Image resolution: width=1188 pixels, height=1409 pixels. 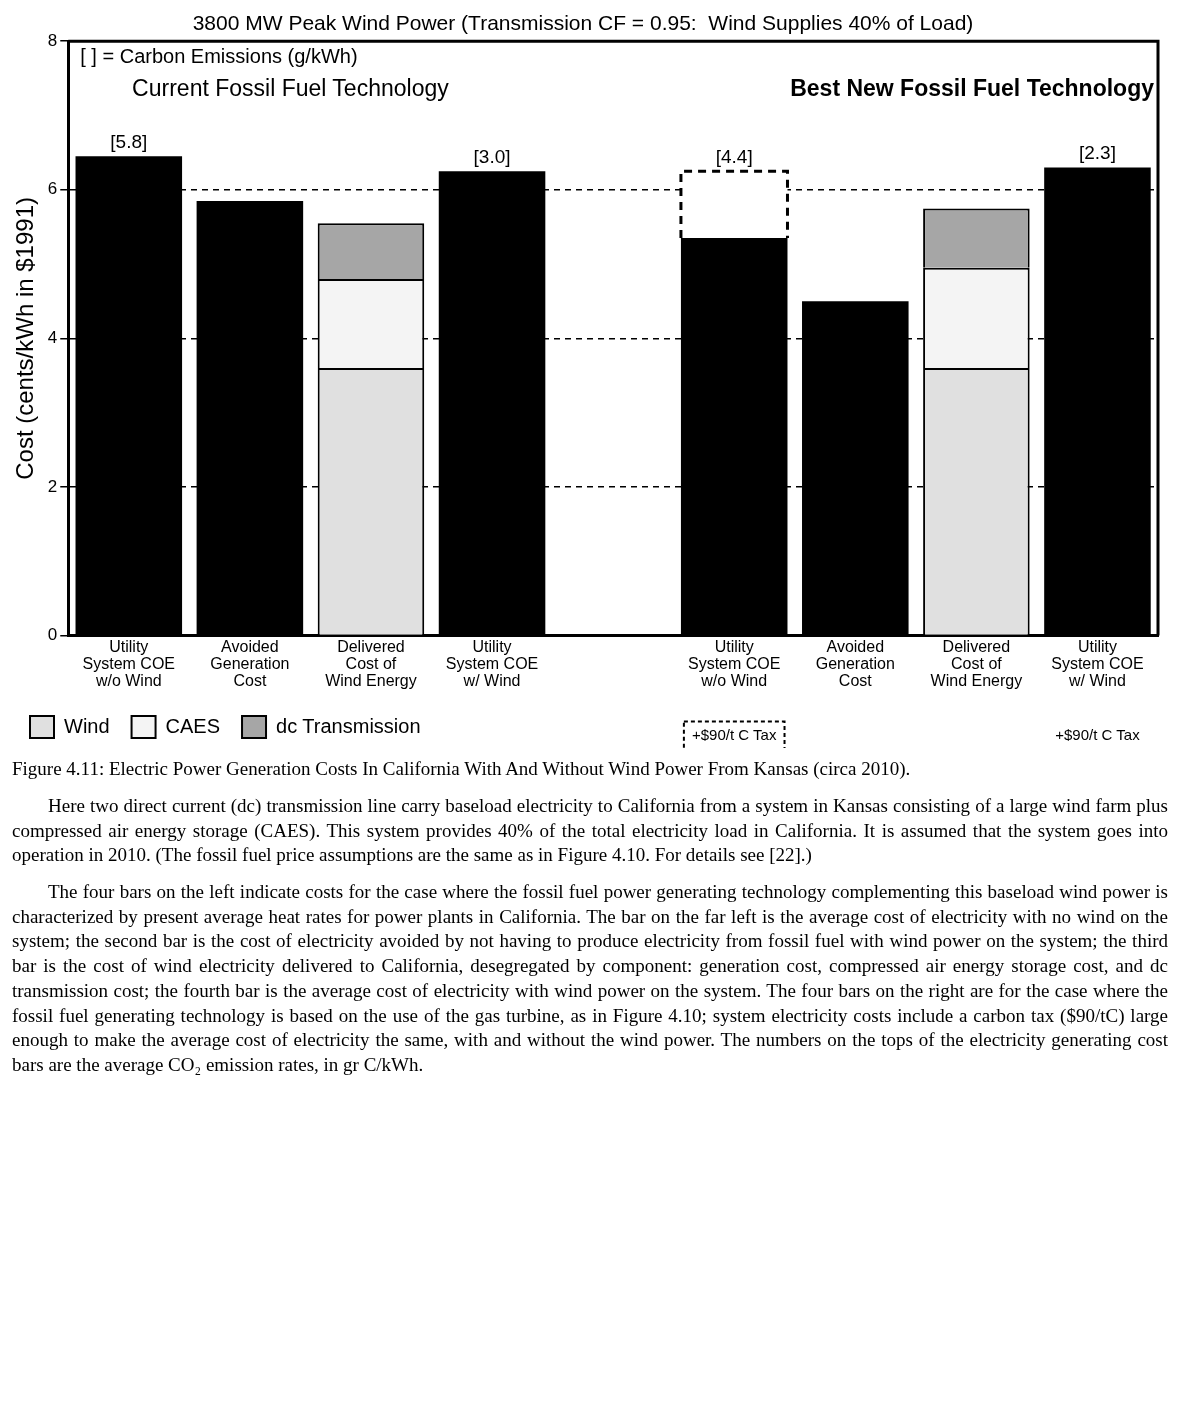 I want to click on caption: Figure 4.11: Electric Power Generation Costs In California With And Without Wind Power From Kansas (circa 2010)., so click(x=461, y=769).